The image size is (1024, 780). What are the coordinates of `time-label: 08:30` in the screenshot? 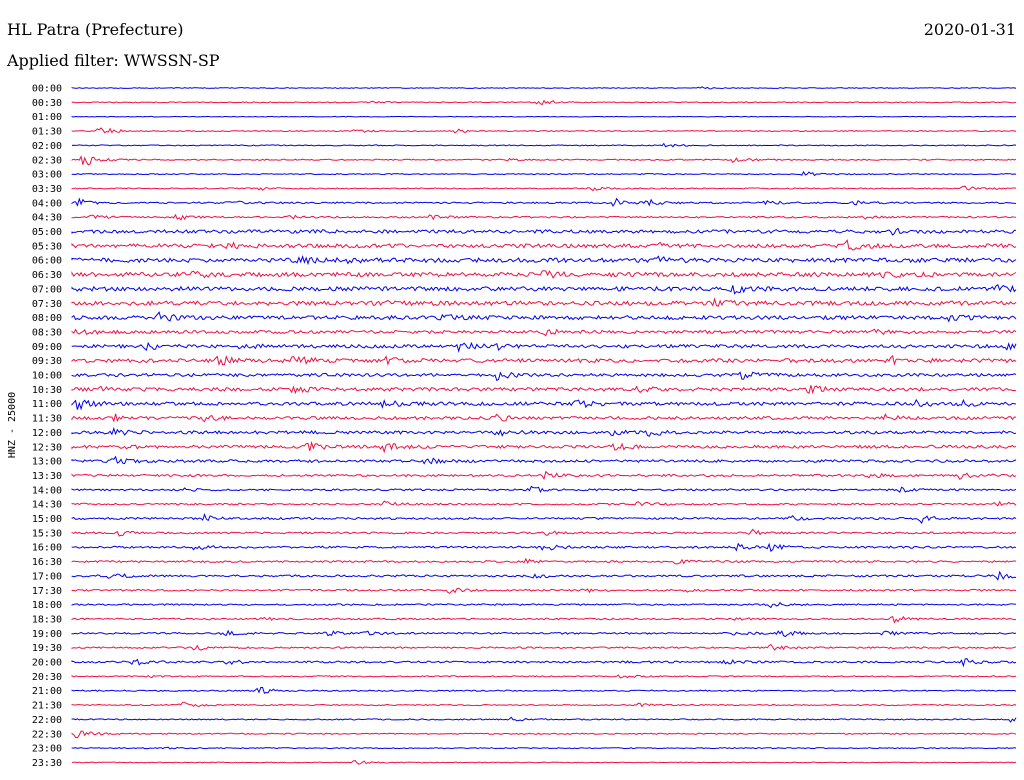 It's located at (47, 332).